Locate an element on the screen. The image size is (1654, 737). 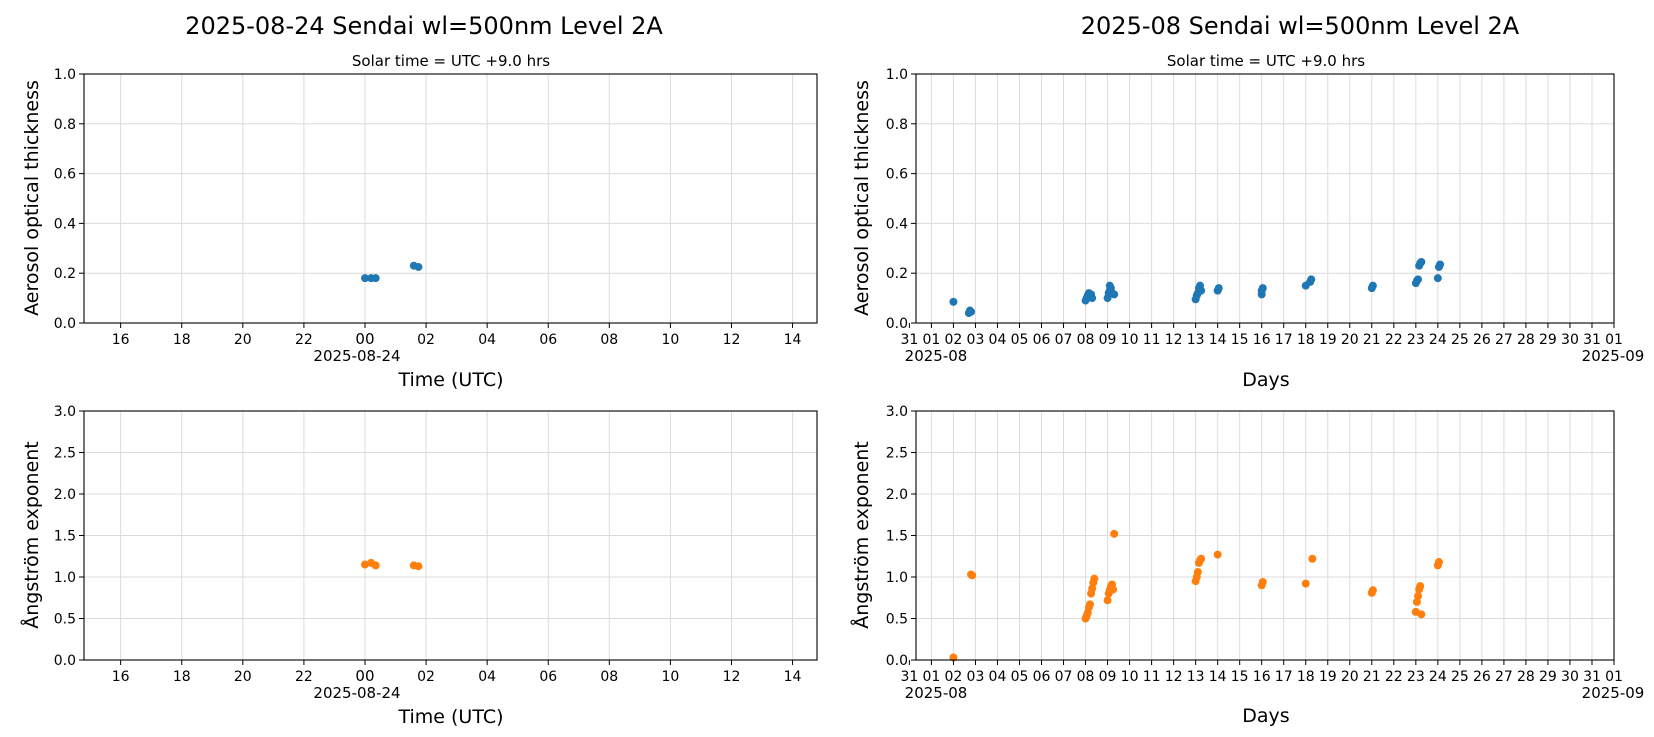
daily-aot-x-tick-label: 12 is located at coordinates (732, 340).